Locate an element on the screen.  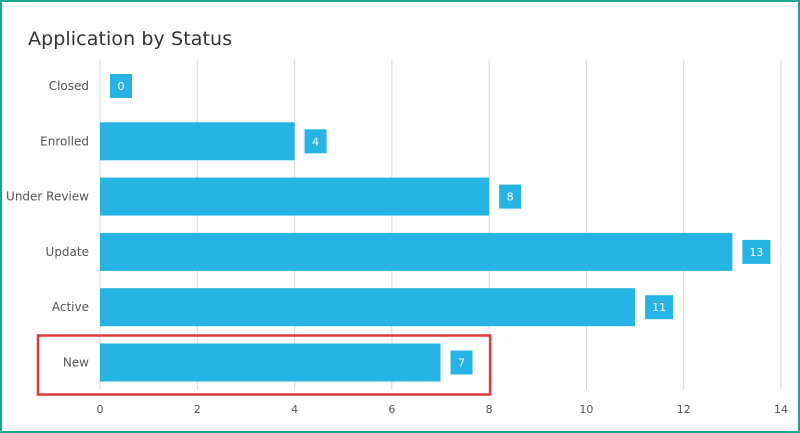
value-label: 8 is located at coordinates (510, 197).